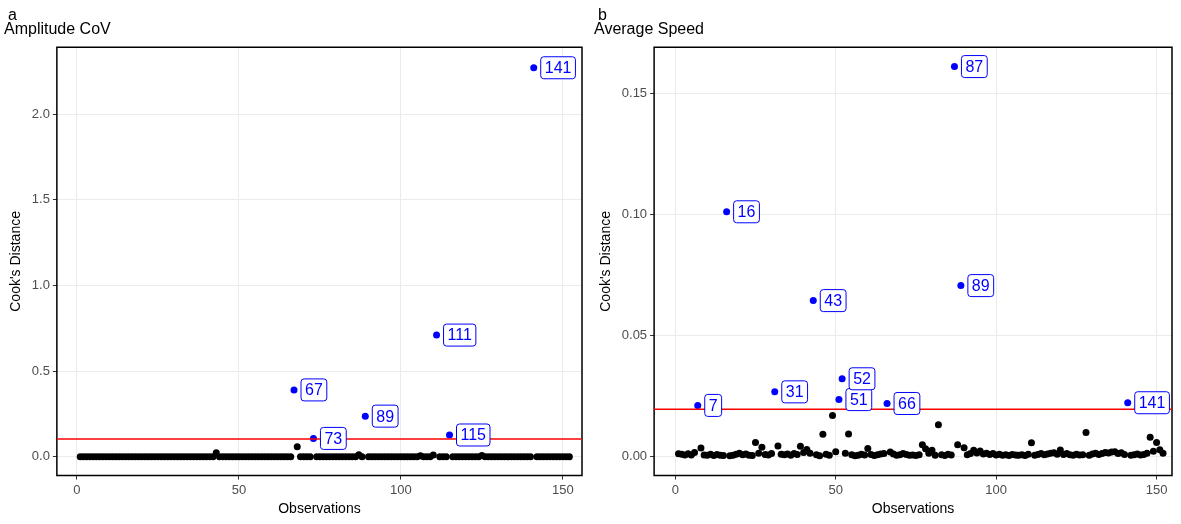 The height and width of the screenshot is (524, 1181). I want to click on annotation: 43, so click(833, 301).